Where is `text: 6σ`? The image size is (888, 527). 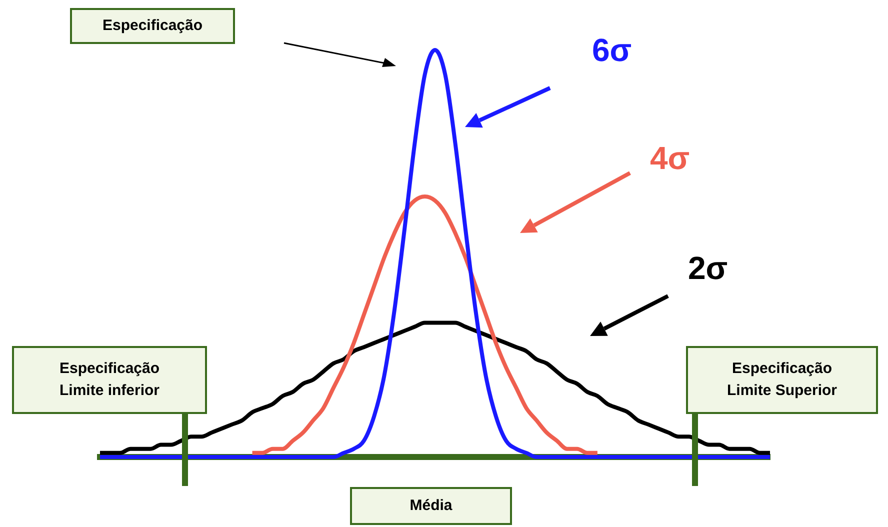
text: 6σ is located at coordinates (612, 50).